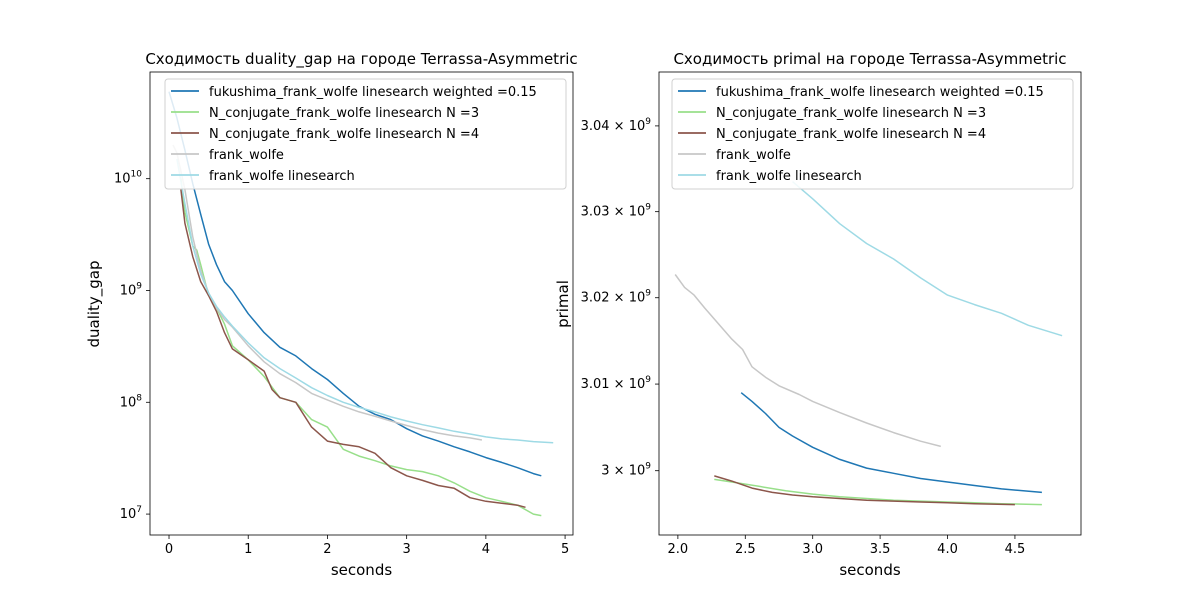 The image size is (1200, 600). What do you see at coordinates (927, 259) in the screenshot?
I see `chart-1-series-frank-wolfe-linesearch-line` at bounding box center [927, 259].